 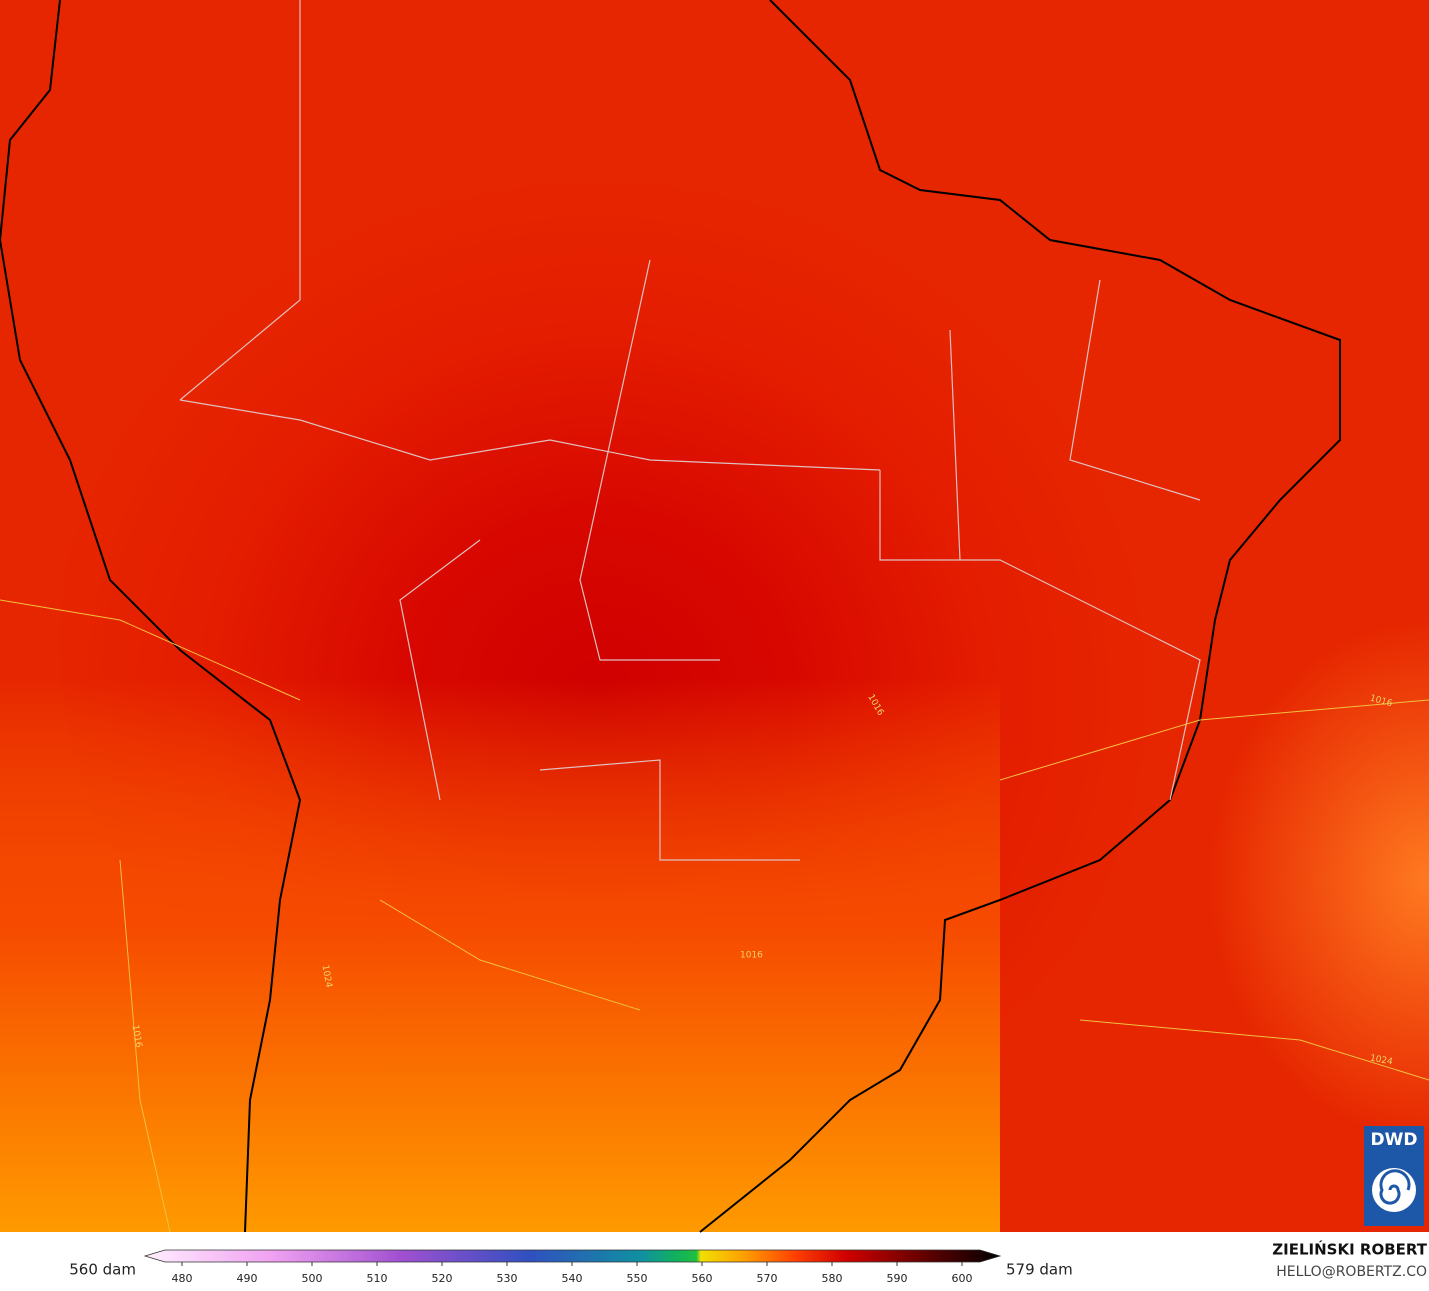 I want to click on colorbar-tick-label: 520, so click(x=442, y=1278).